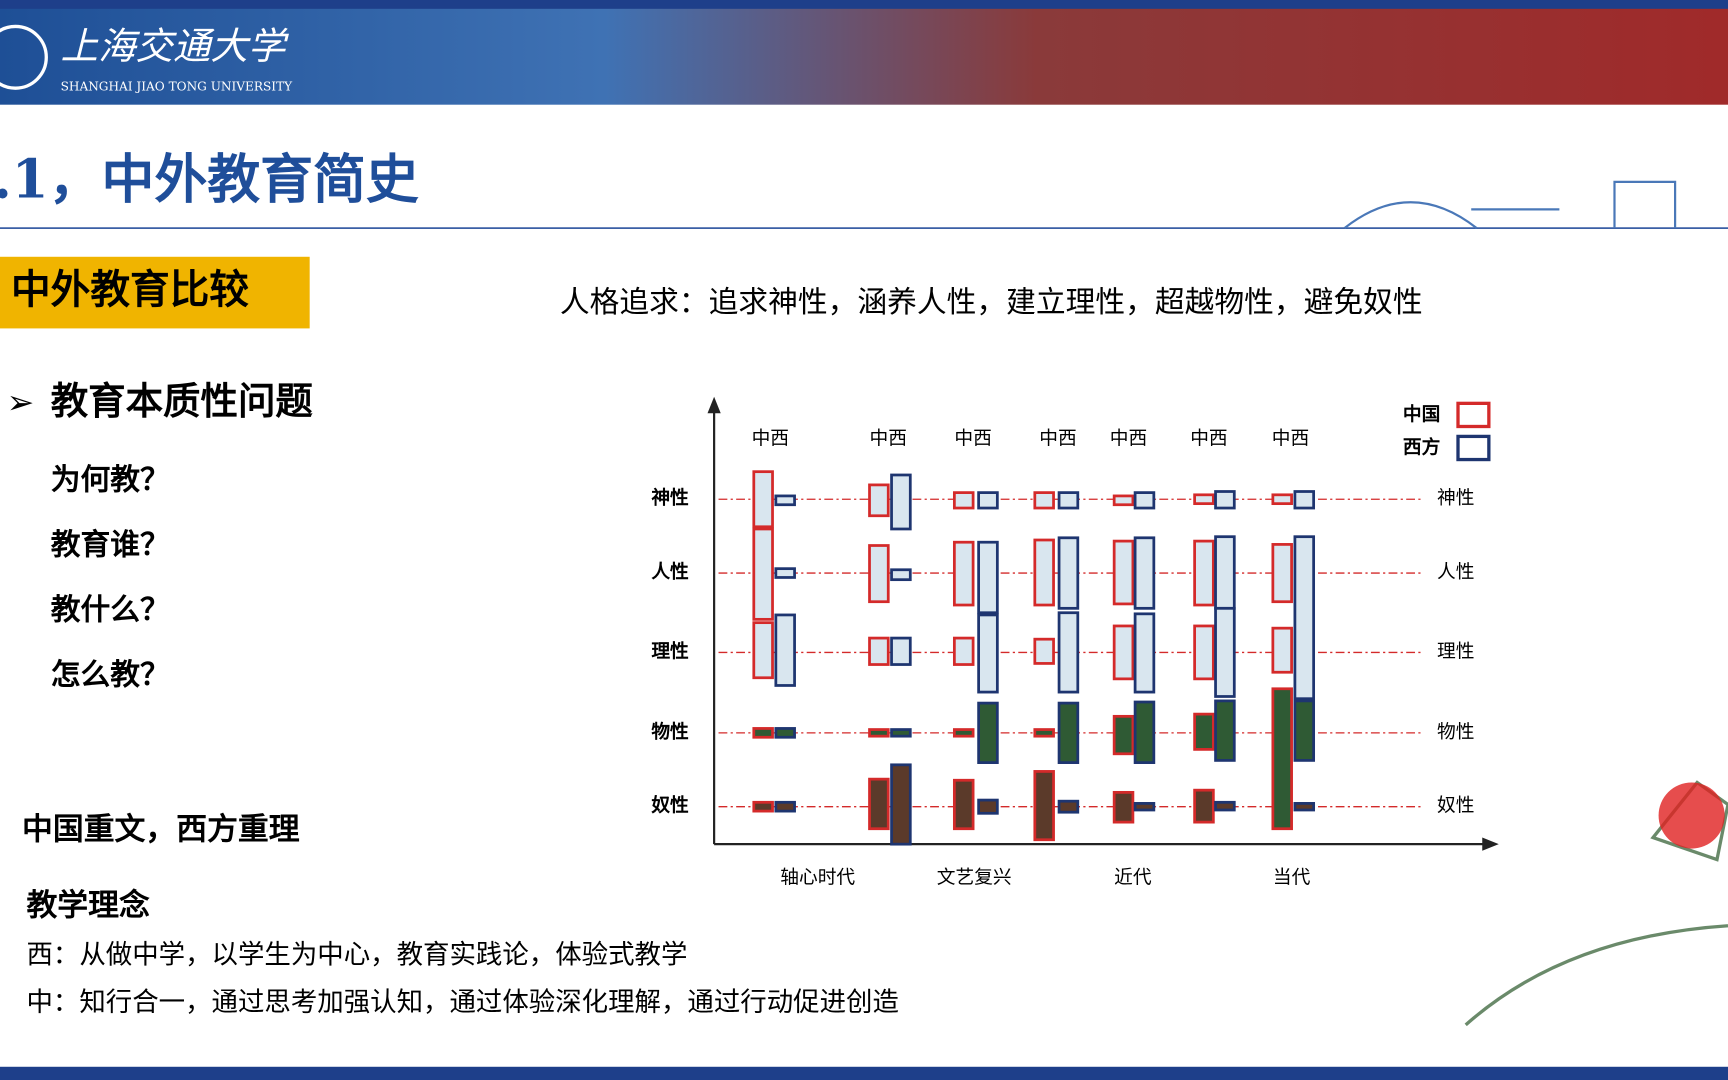  Describe the element at coordinates (1455, 732) in the screenshot. I see `row-label-right: 物性` at that location.